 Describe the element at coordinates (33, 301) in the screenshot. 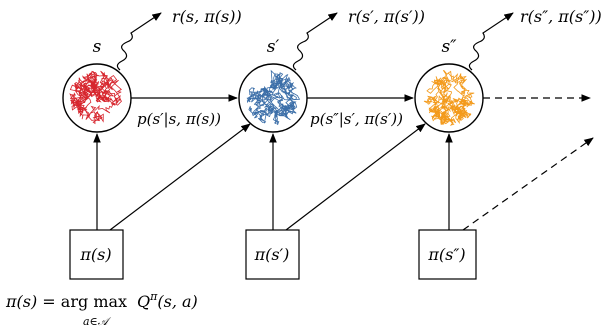

I see `formula-lhs: π(s) =` at that location.